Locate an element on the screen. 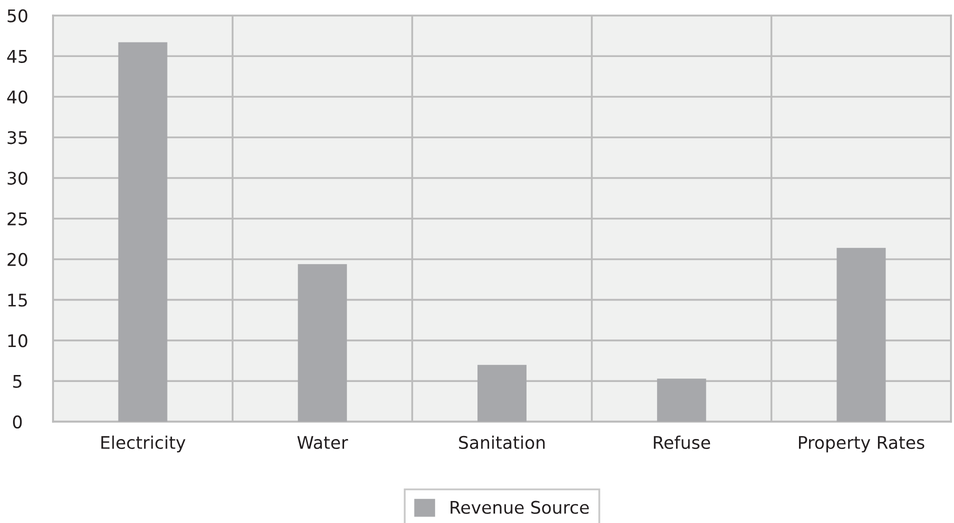 The image size is (954, 523). y-tick-label: 20 is located at coordinates (18, 259).